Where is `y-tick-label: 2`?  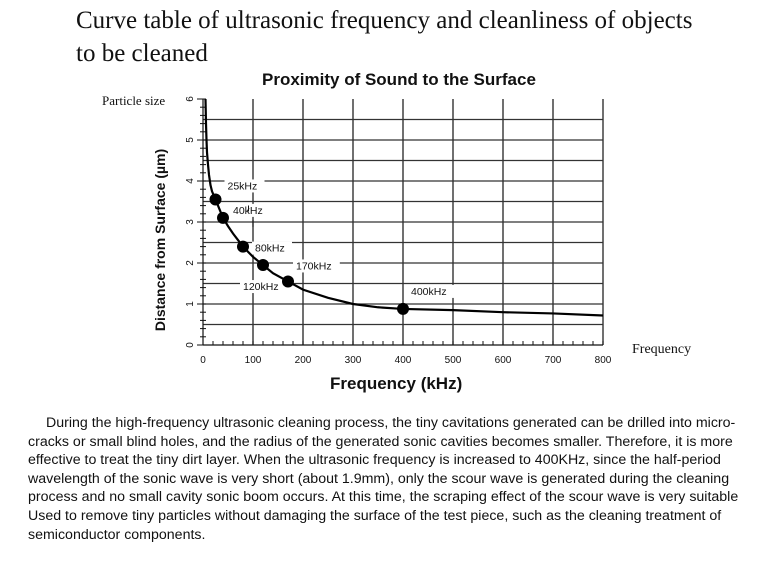
y-tick-label: 2 is located at coordinates (190, 263).